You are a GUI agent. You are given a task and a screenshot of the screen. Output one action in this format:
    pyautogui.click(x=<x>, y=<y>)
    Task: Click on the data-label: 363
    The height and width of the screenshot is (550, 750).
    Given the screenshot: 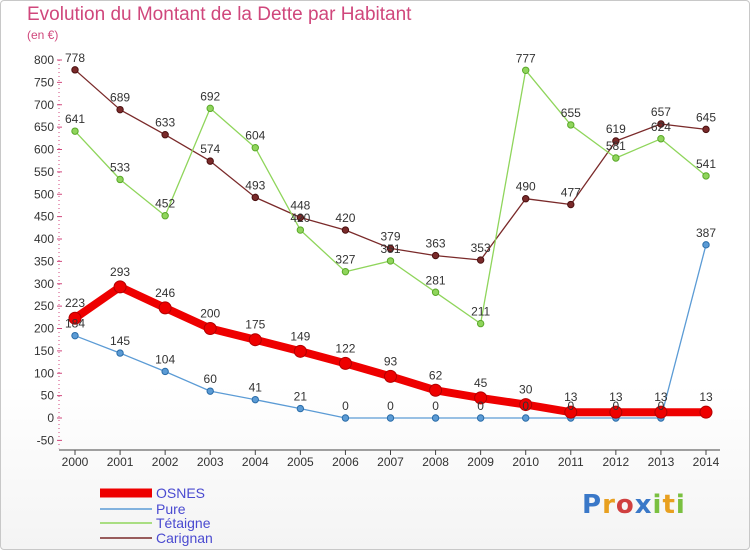 What is the action you would take?
    pyautogui.click(x=436, y=244)
    